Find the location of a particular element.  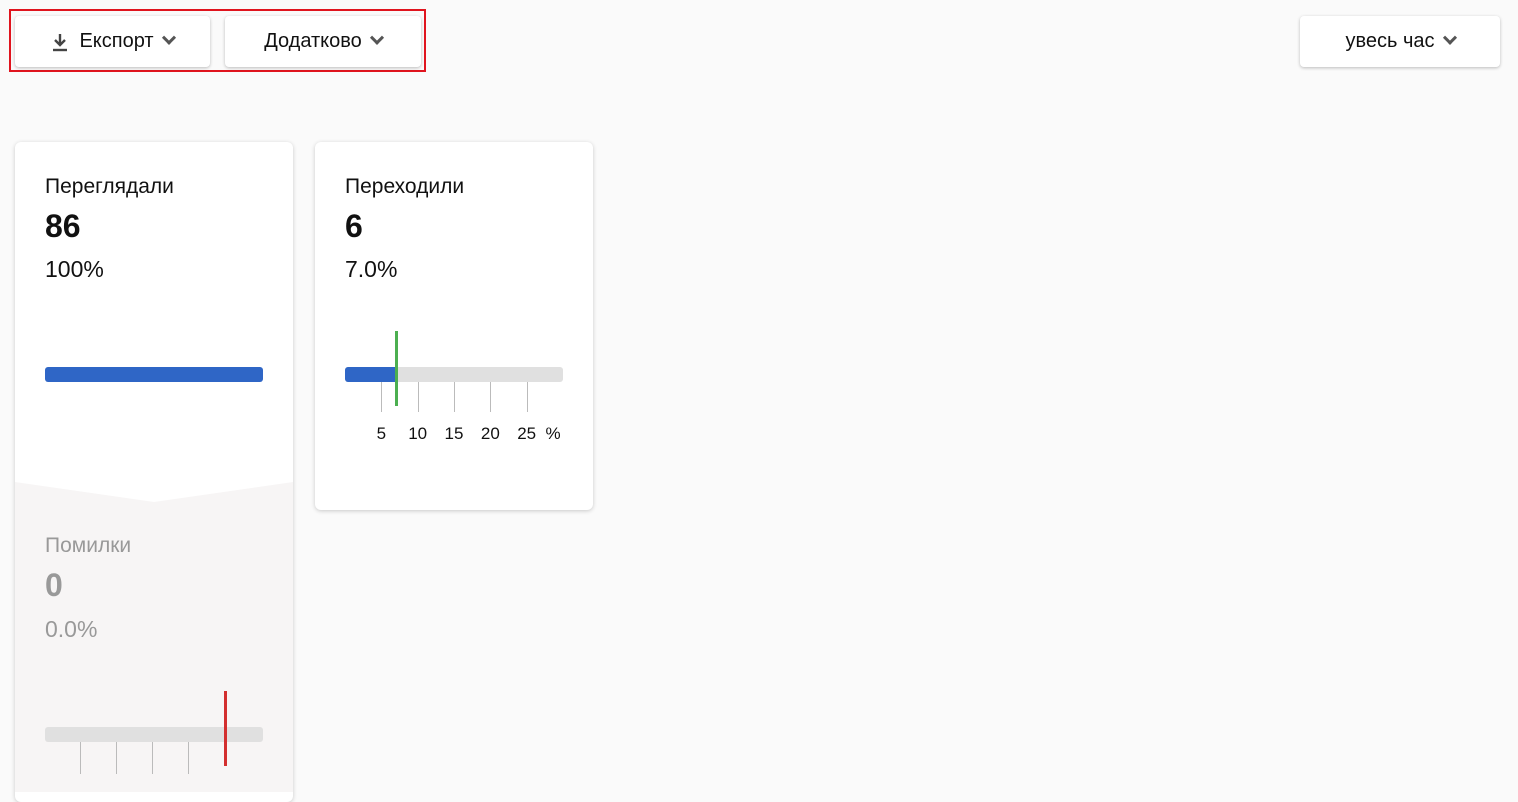

card-count: 6 is located at coordinates (354, 226).